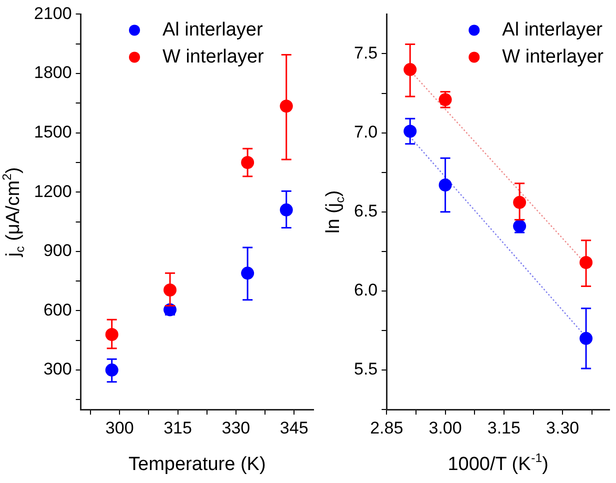 The image size is (616, 483). Describe the element at coordinates (294, 428) in the screenshot. I see `x-tick-label: 345` at that location.